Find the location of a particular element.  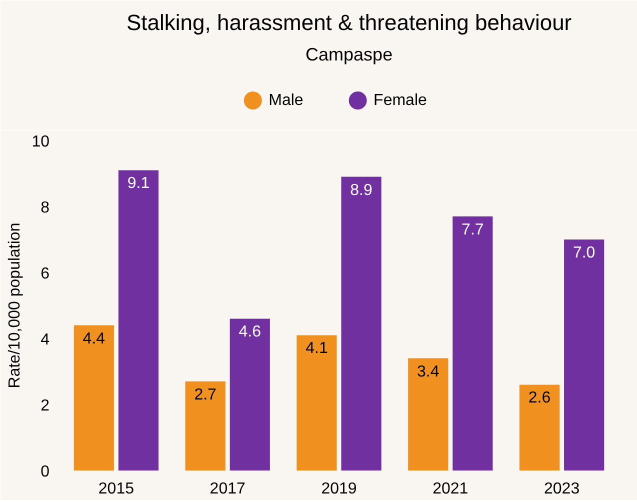

data-label: 3.4 is located at coordinates (428, 371).